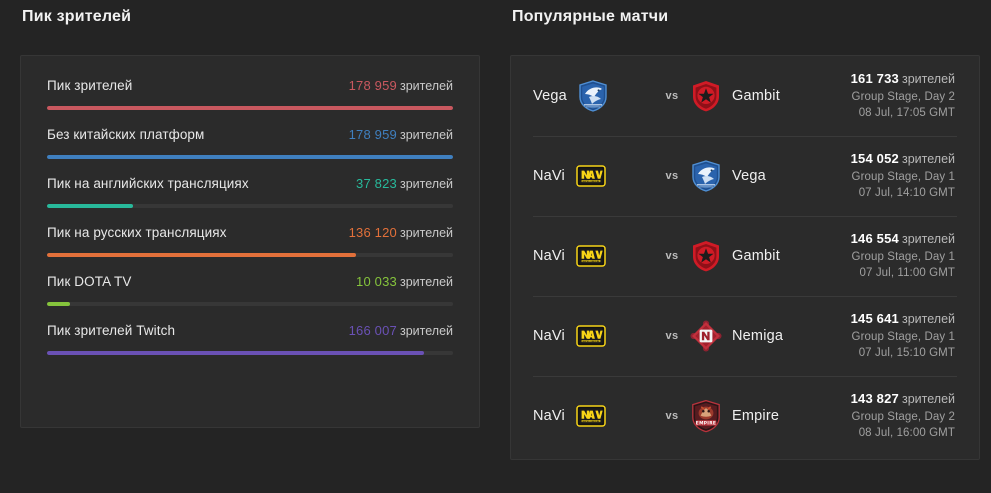 The width and height of the screenshot is (991, 493). I want to click on stat-label: Пик зрителей, so click(90, 85).